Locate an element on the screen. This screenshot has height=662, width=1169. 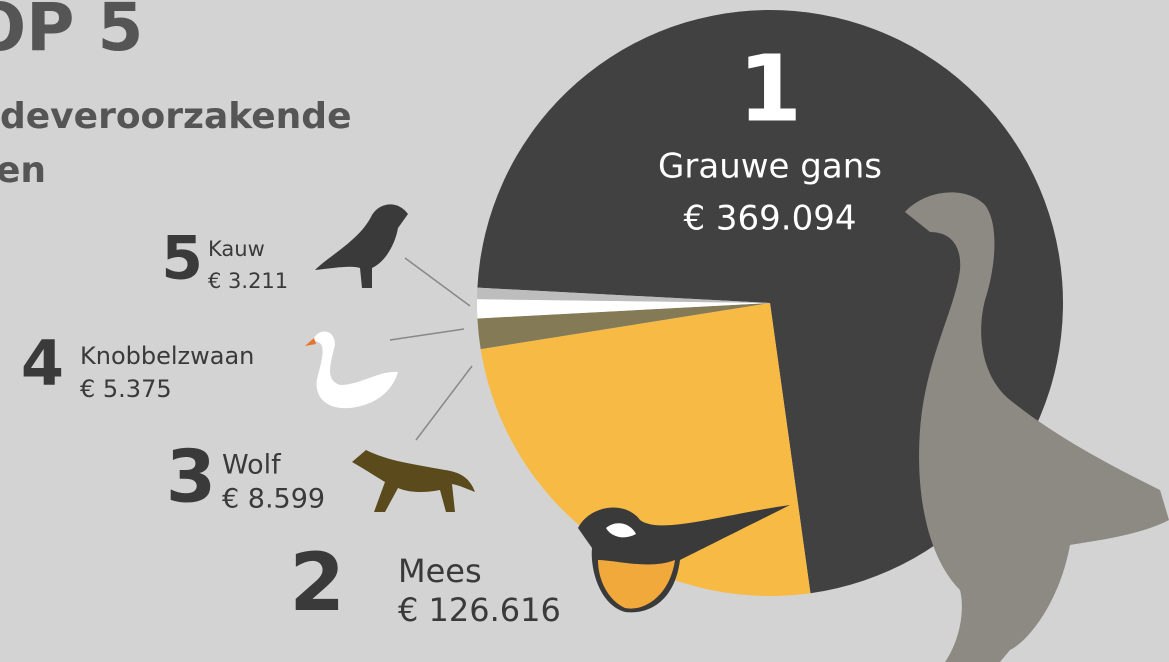
category-label: Knobbelzwaan is located at coordinates (167, 356).